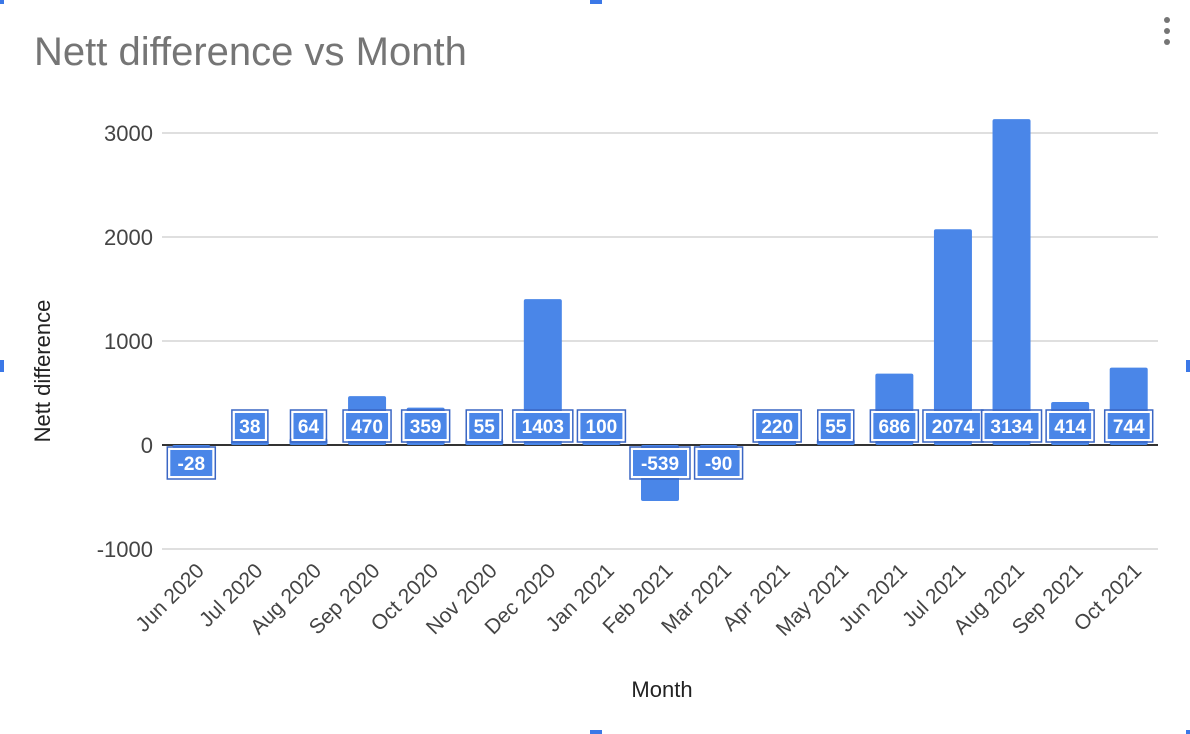 Image resolution: width=1190 pixels, height=734 pixels. I want to click on data-label: 220, so click(777, 426).